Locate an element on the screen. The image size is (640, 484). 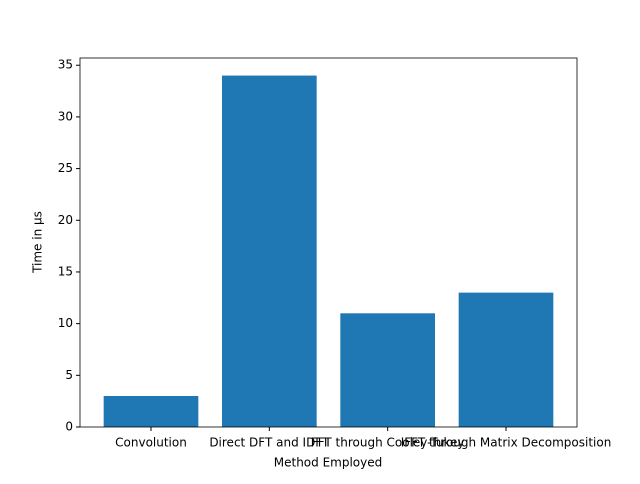
y-tick-label: 15 is located at coordinates (65, 271).